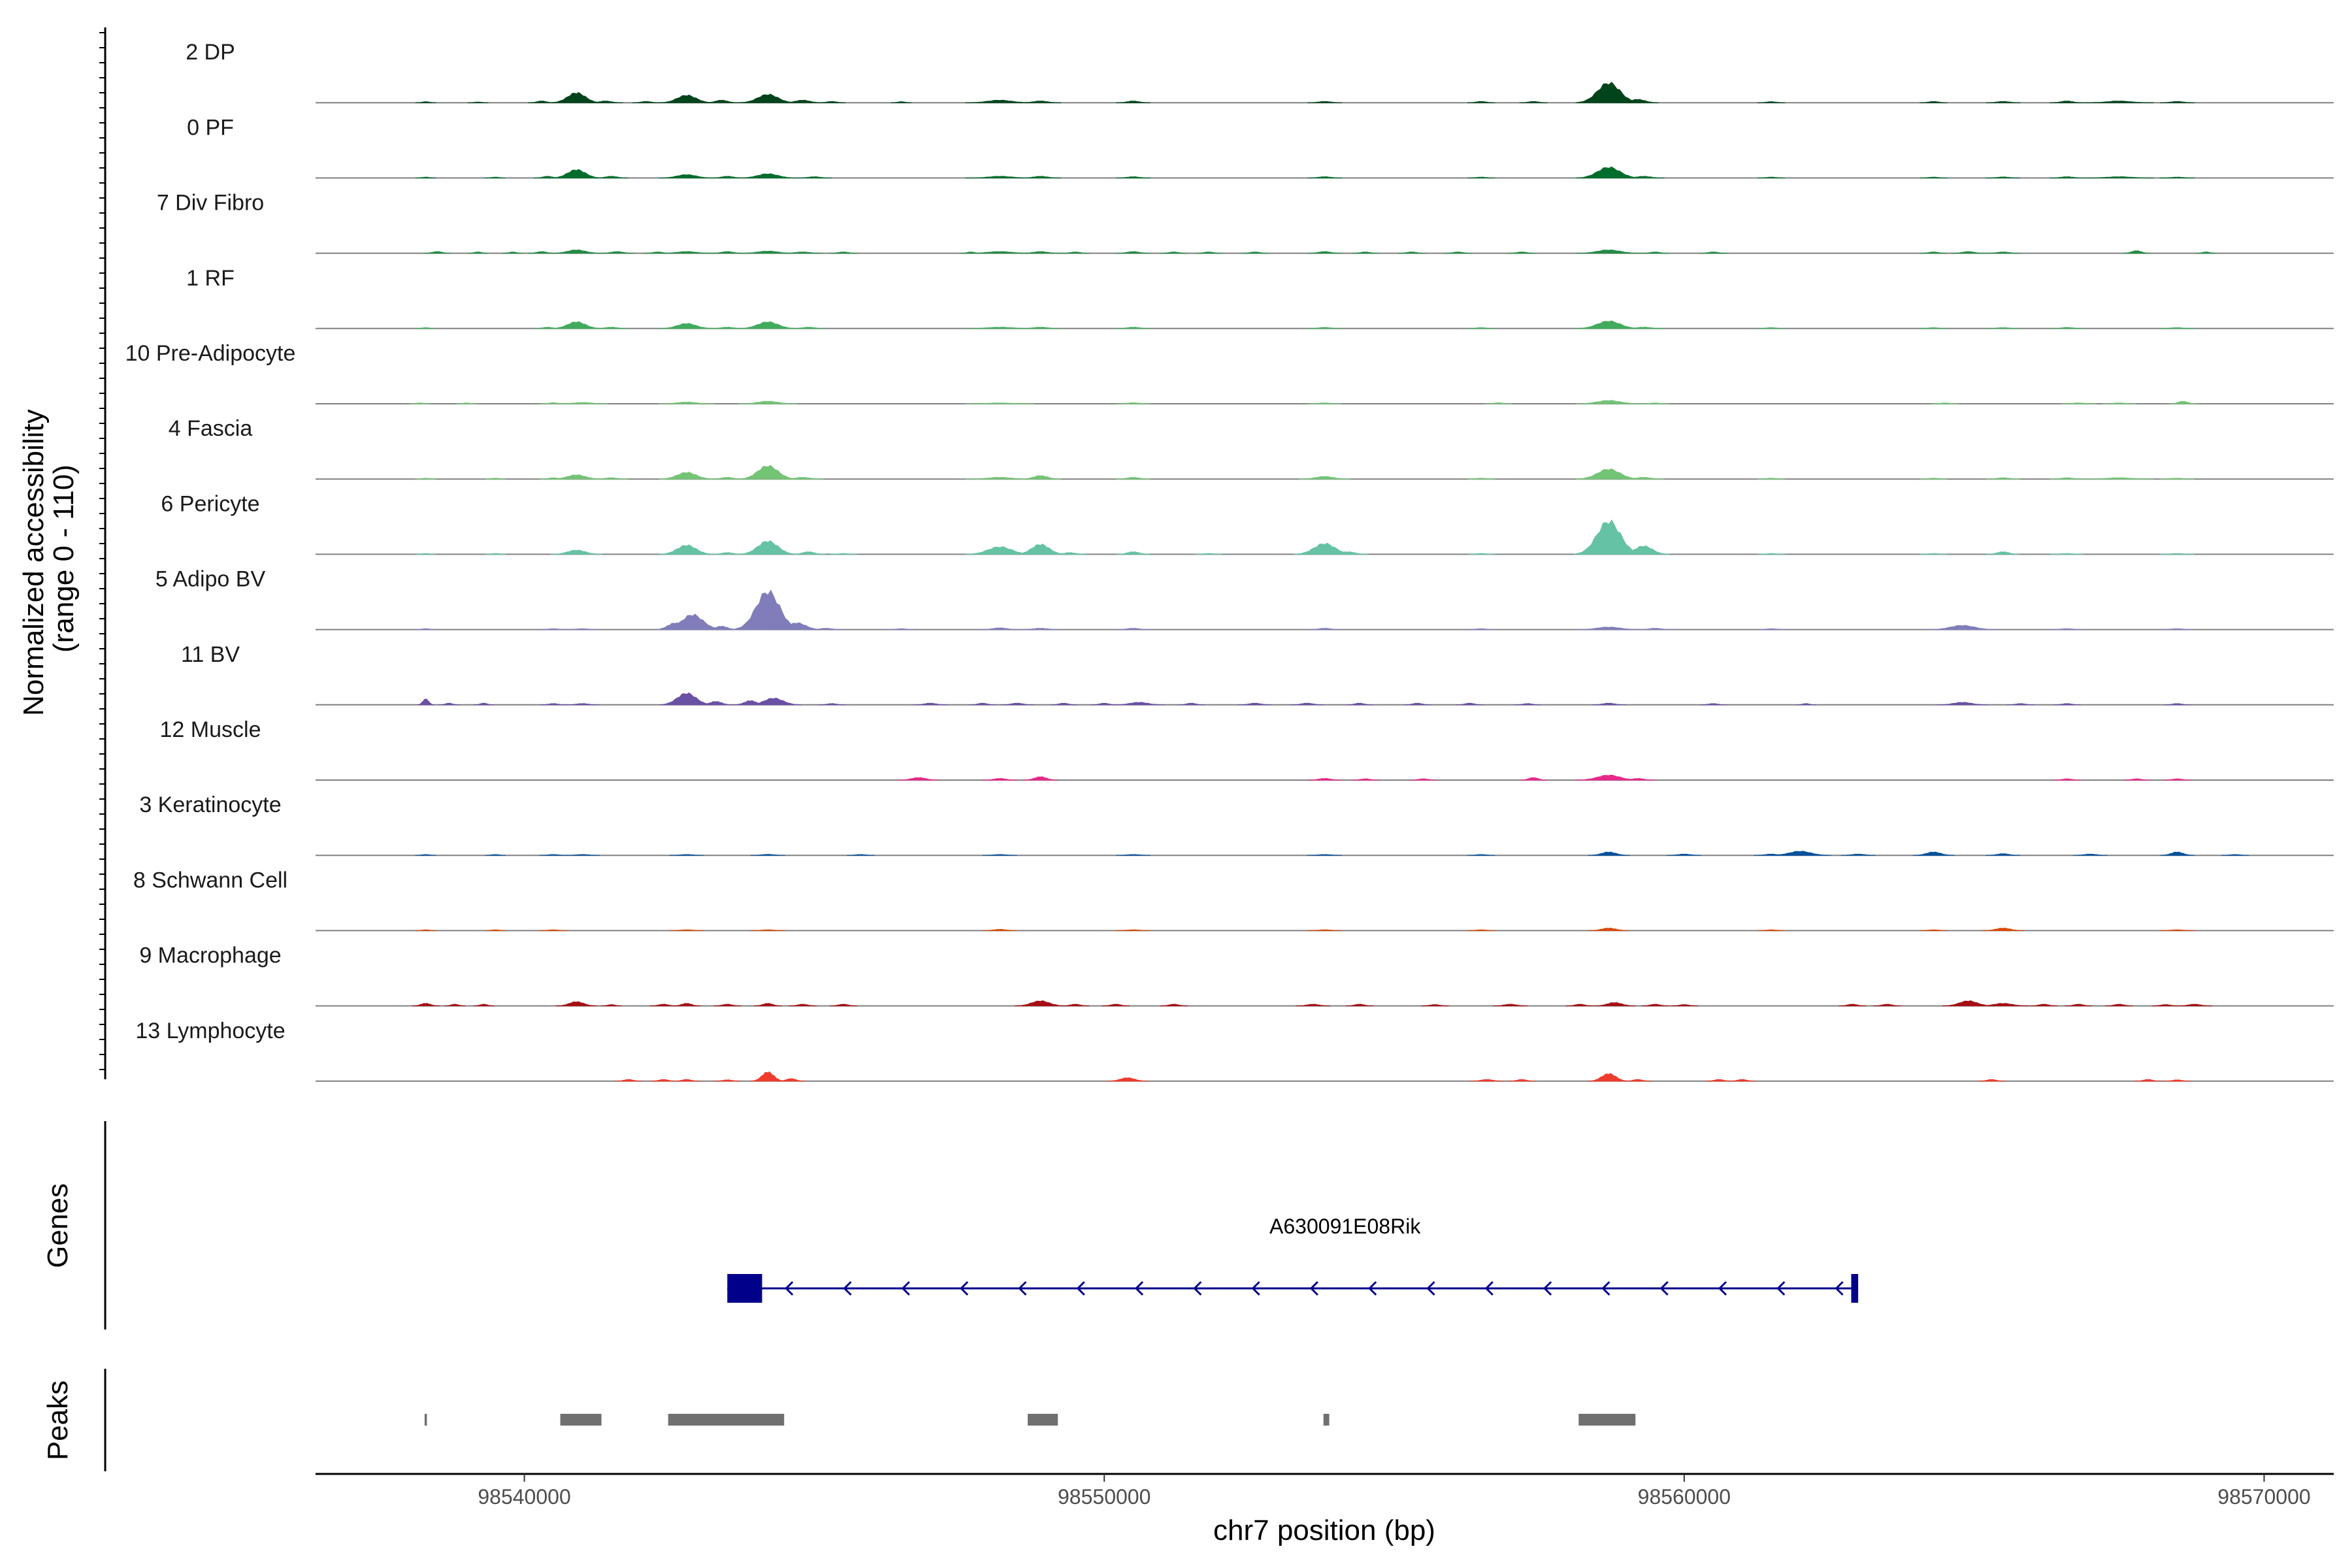 Image resolution: width=2352 pixels, height=1568 pixels. What do you see at coordinates (524, 1497) in the screenshot?
I see `x-tick-label: 98540000` at bounding box center [524, 1497].